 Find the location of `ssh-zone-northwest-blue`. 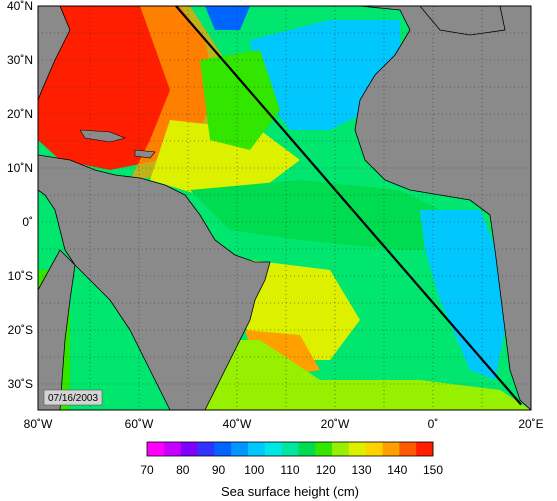

ssh-zone-northwest-blue is located at coordinates (227, 18).